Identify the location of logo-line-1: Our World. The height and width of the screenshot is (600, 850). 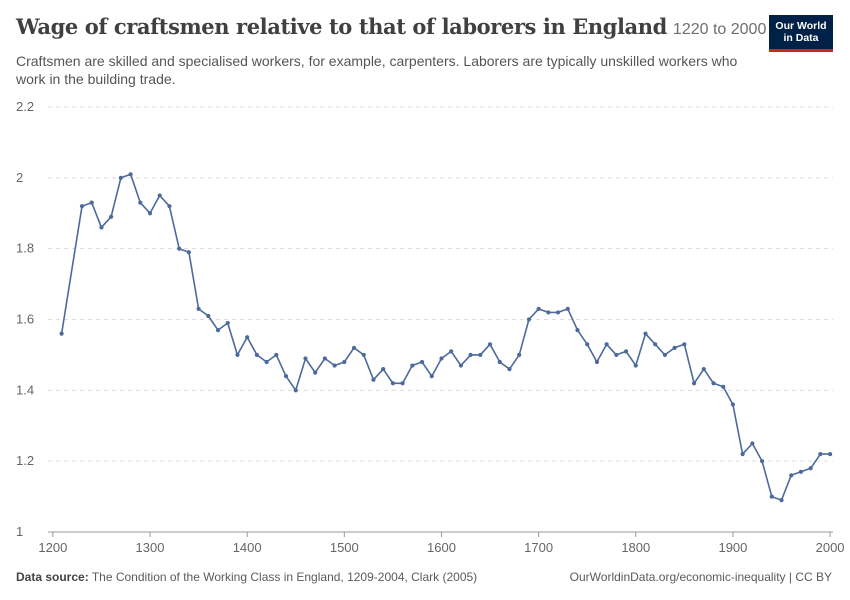
(801, 26).